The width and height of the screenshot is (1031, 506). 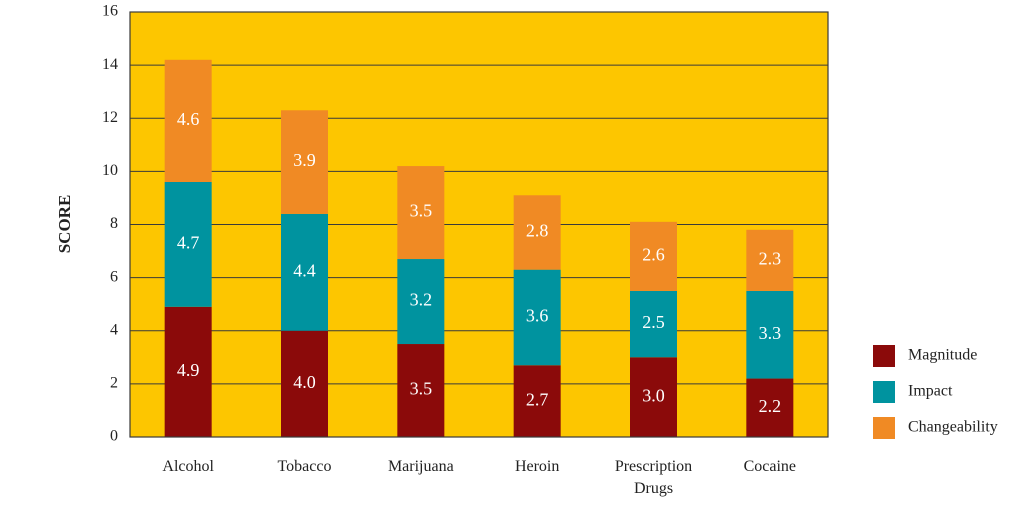 I want to click on data-label: 4.4, so click(x=304, y=270).